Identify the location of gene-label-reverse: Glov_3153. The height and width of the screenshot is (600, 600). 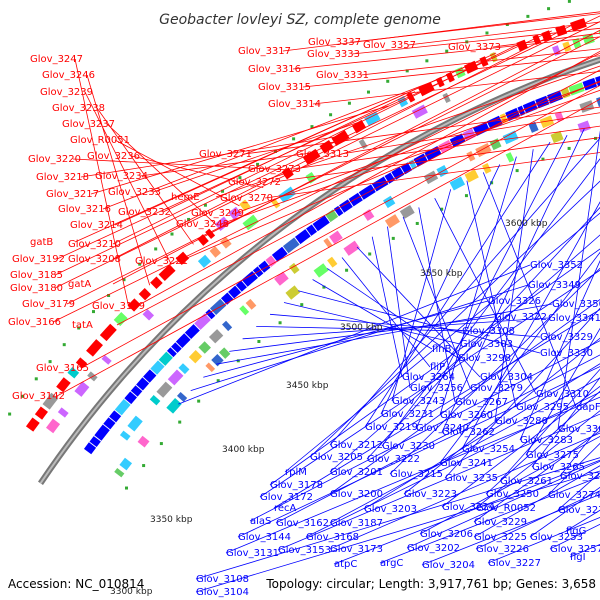
(304, 550).